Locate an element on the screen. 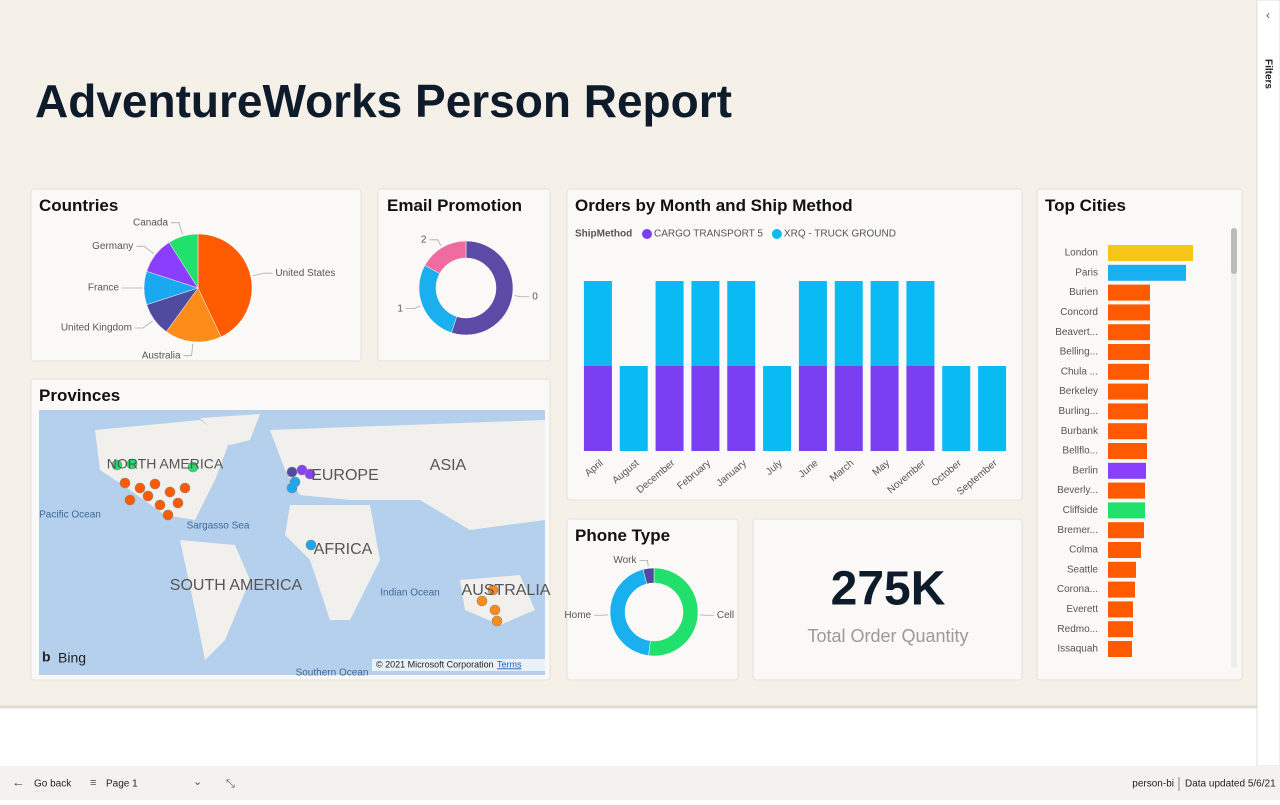  fit-icon: ⤡ is located at coordinates (230, 784).